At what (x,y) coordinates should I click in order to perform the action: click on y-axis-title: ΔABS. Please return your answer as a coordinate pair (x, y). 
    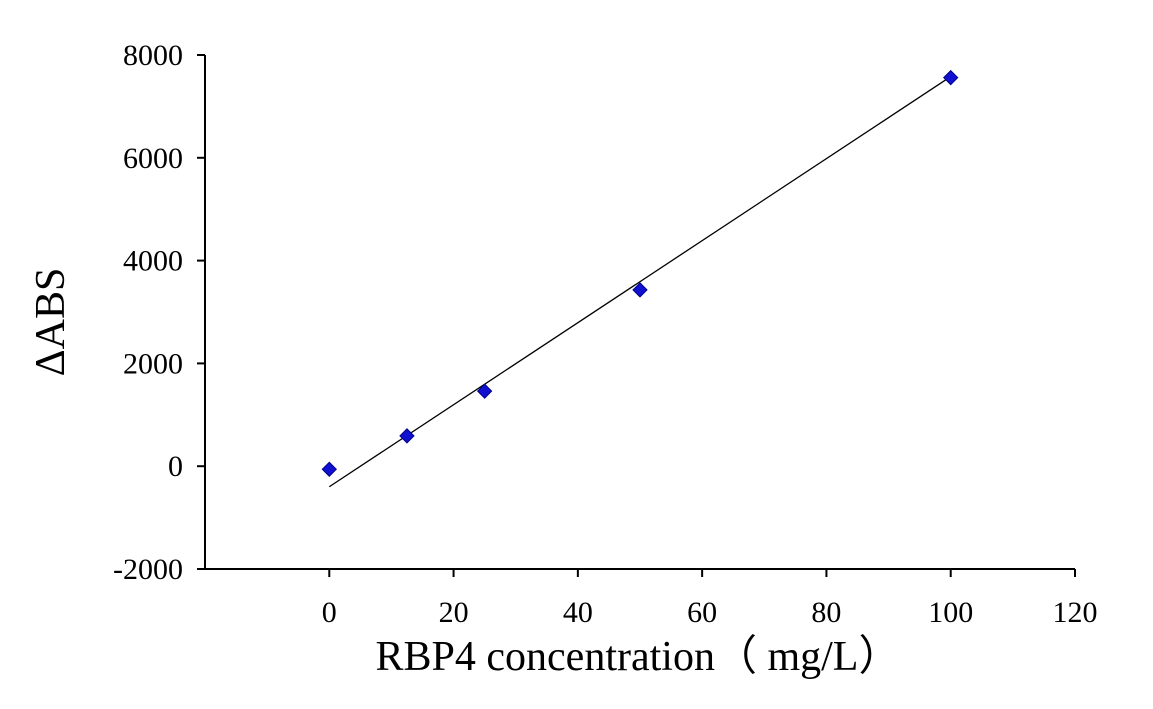
    Looking at the image, I should click on (51, 322).